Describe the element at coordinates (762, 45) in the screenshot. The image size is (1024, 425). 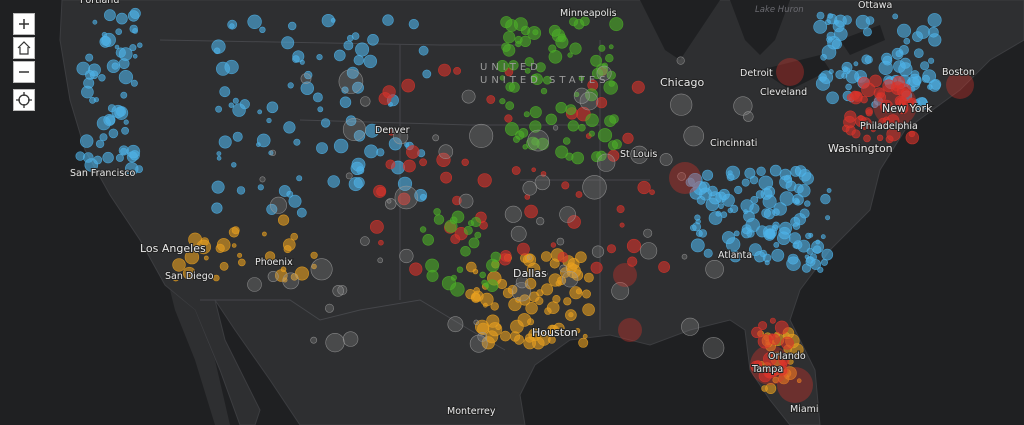
I see `great-lakes` at that location.